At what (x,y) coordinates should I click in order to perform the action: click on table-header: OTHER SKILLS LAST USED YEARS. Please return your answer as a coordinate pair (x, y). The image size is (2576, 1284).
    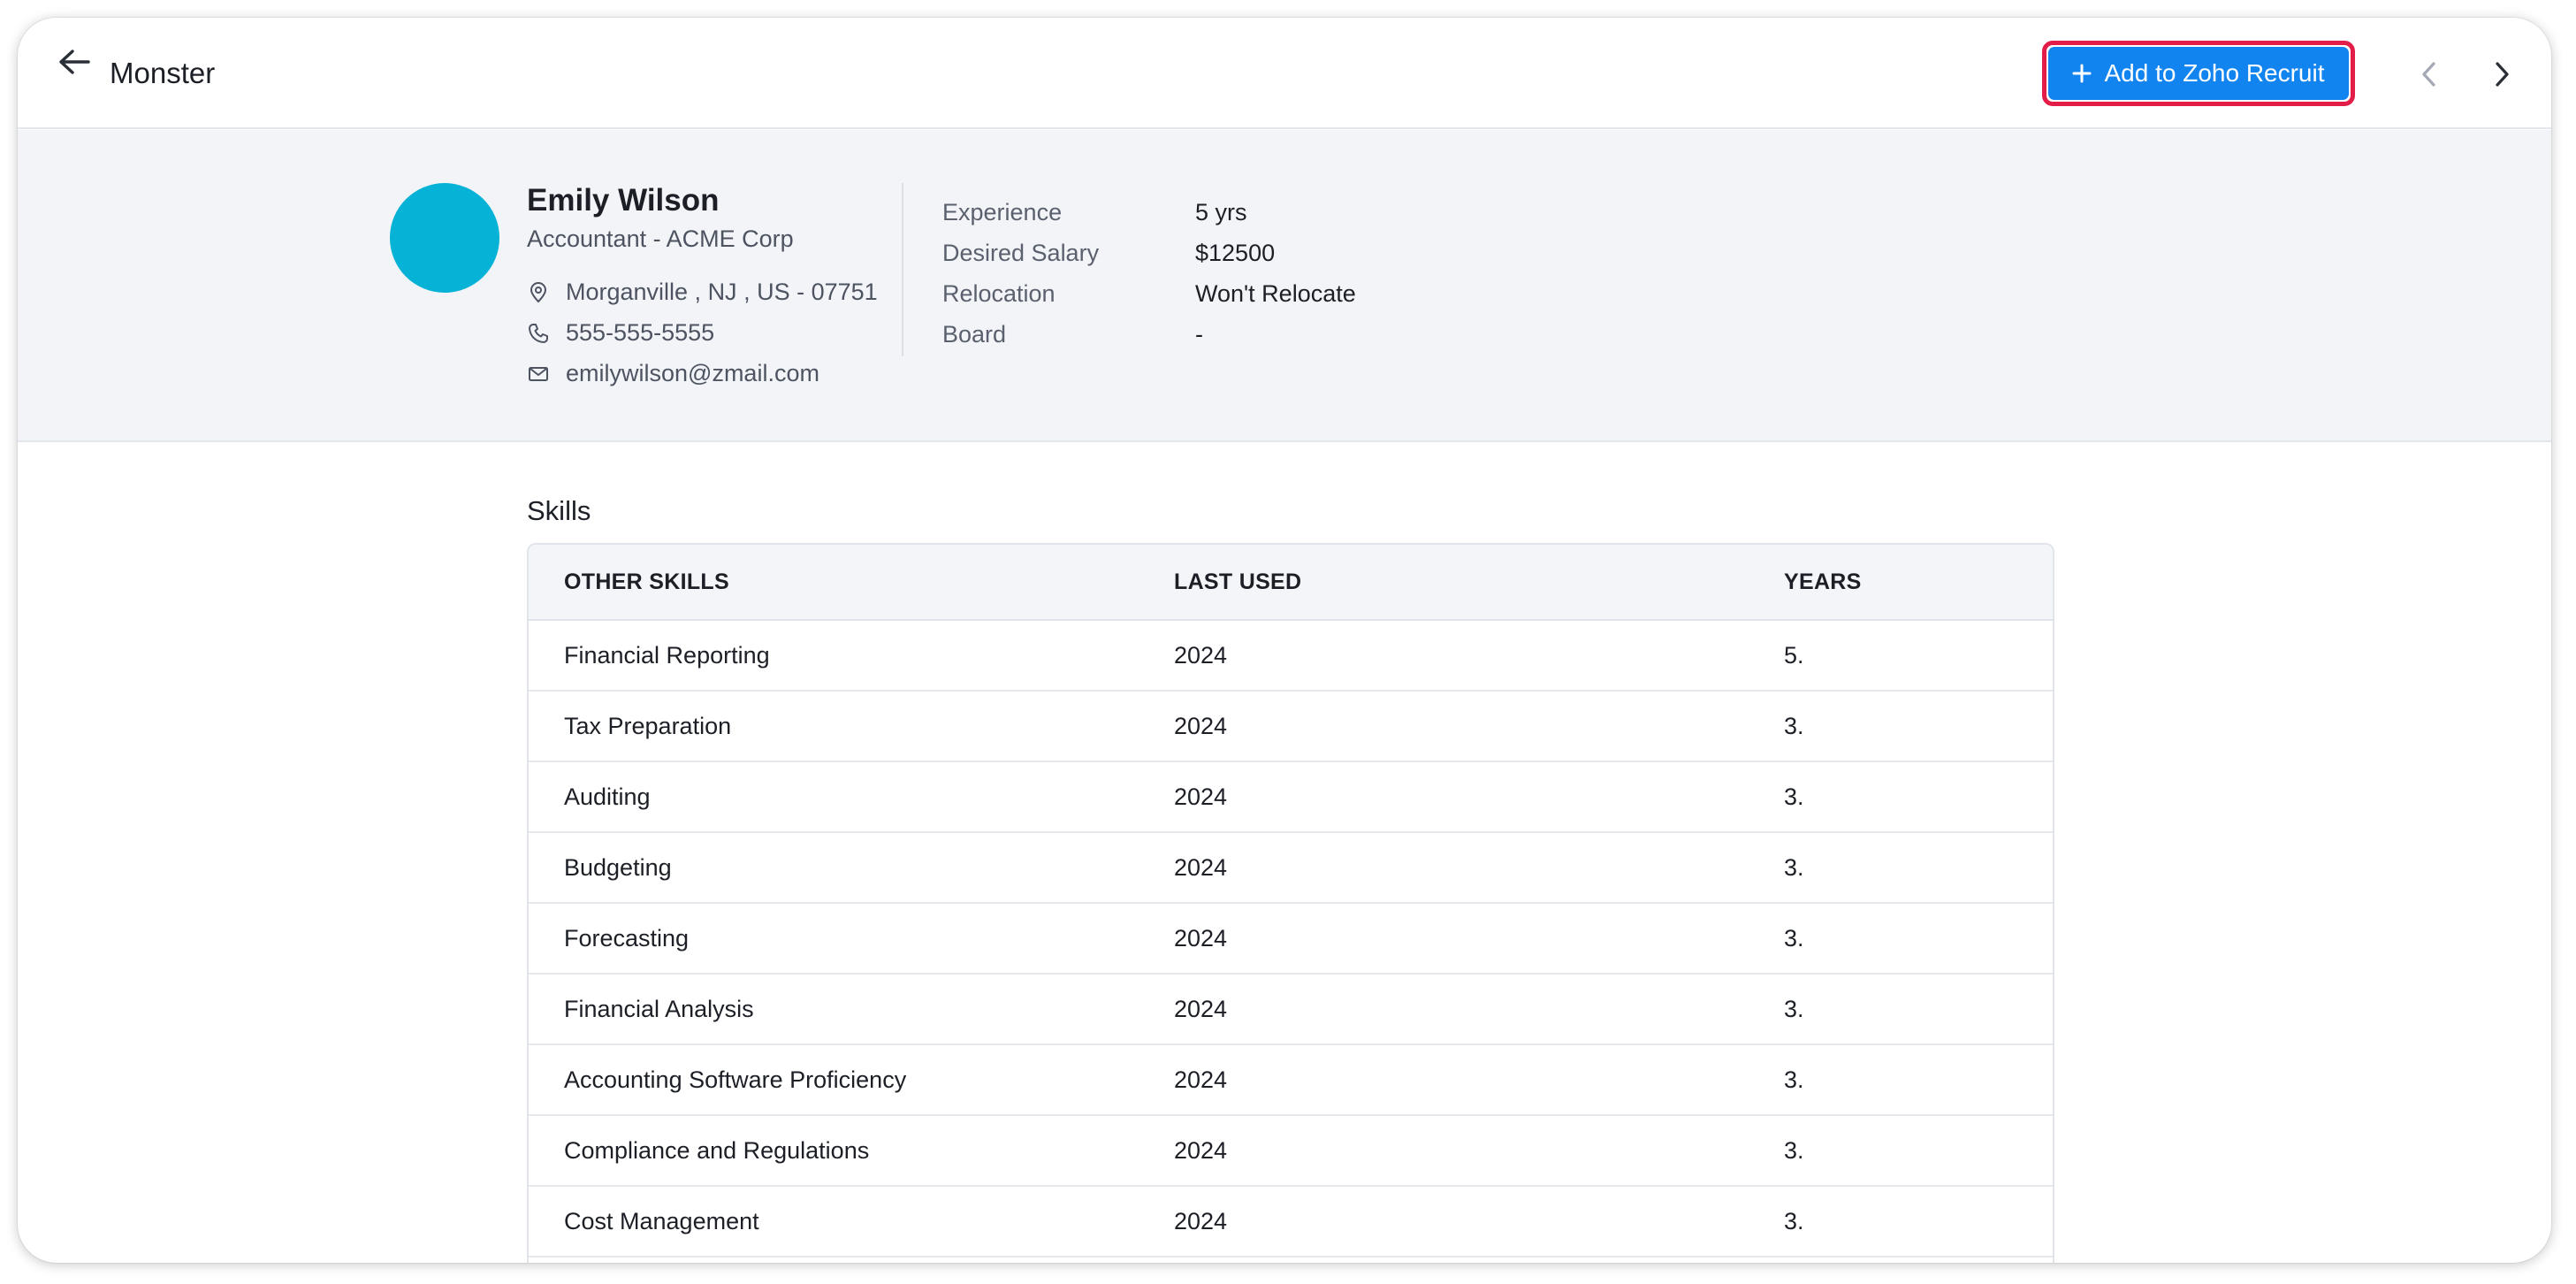
    Looking at the image, I should click on (1291, 583).